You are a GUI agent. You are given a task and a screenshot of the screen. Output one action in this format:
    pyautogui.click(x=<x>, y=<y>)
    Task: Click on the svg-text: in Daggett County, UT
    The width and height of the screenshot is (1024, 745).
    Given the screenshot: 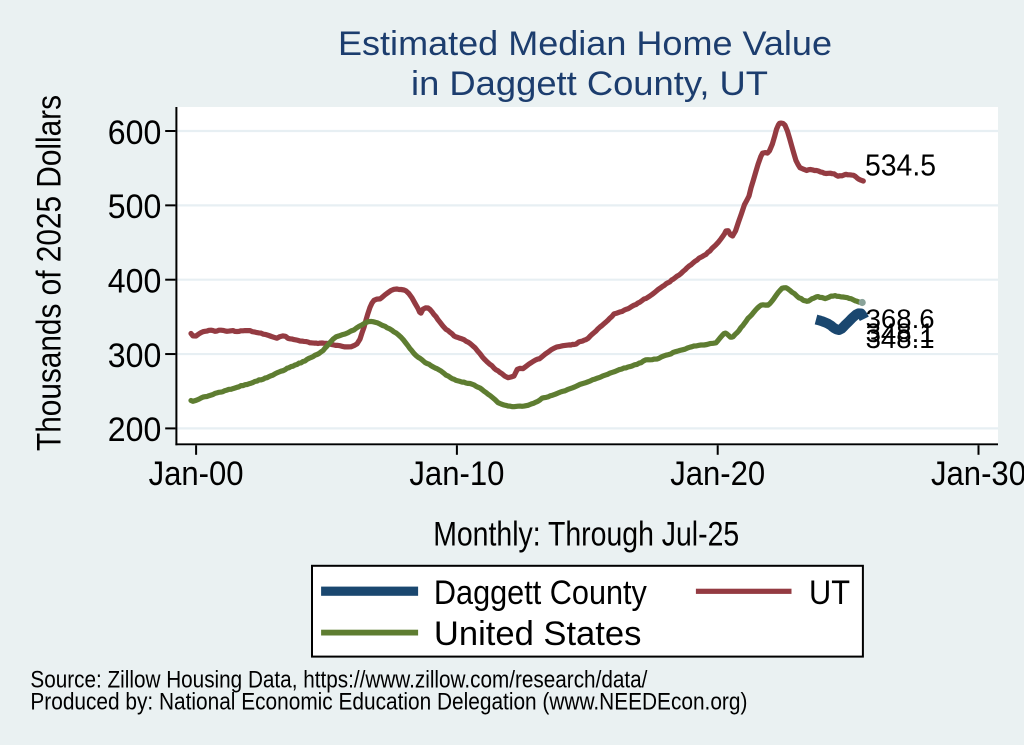 What is the action you would take?
    pyautogui.click(x=589, y=84)
    